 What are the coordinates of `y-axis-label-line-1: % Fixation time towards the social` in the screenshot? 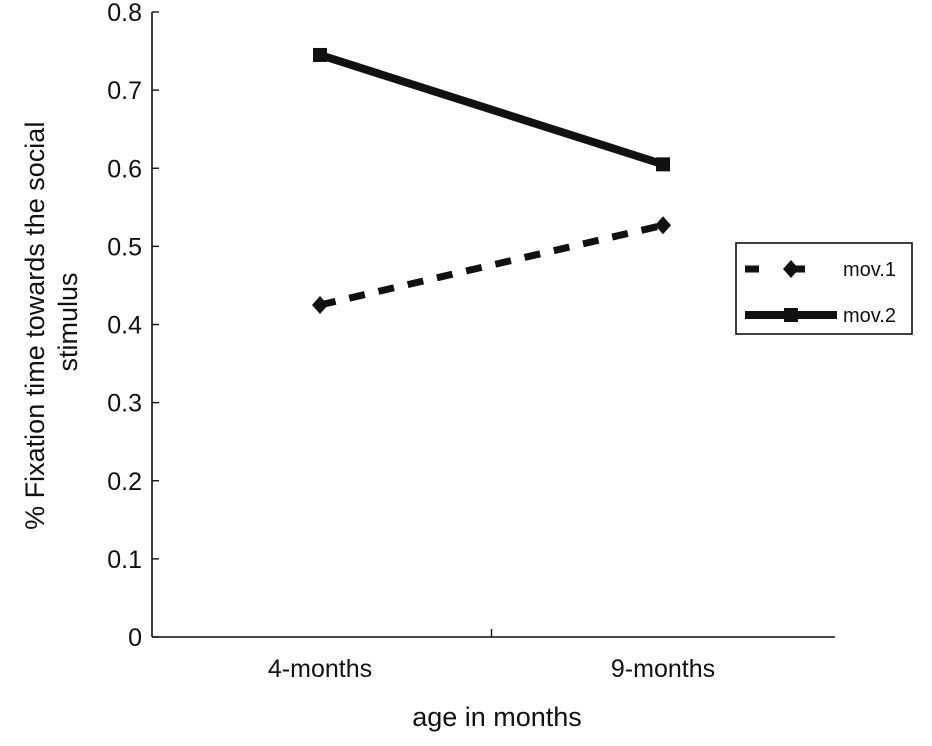 It's located at (35, 326).